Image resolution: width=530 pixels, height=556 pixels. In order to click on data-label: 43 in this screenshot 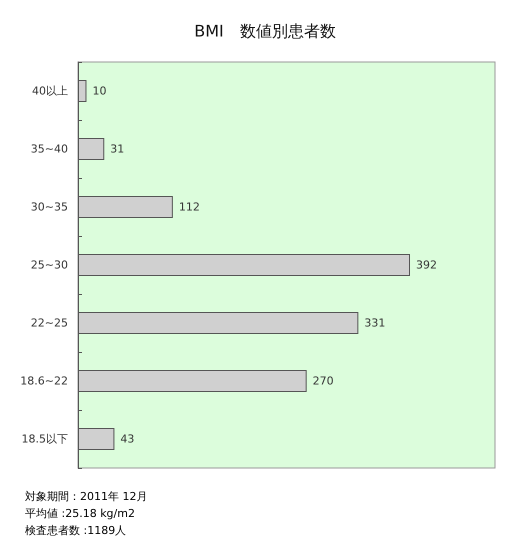, I will do `click(127, 439)`.